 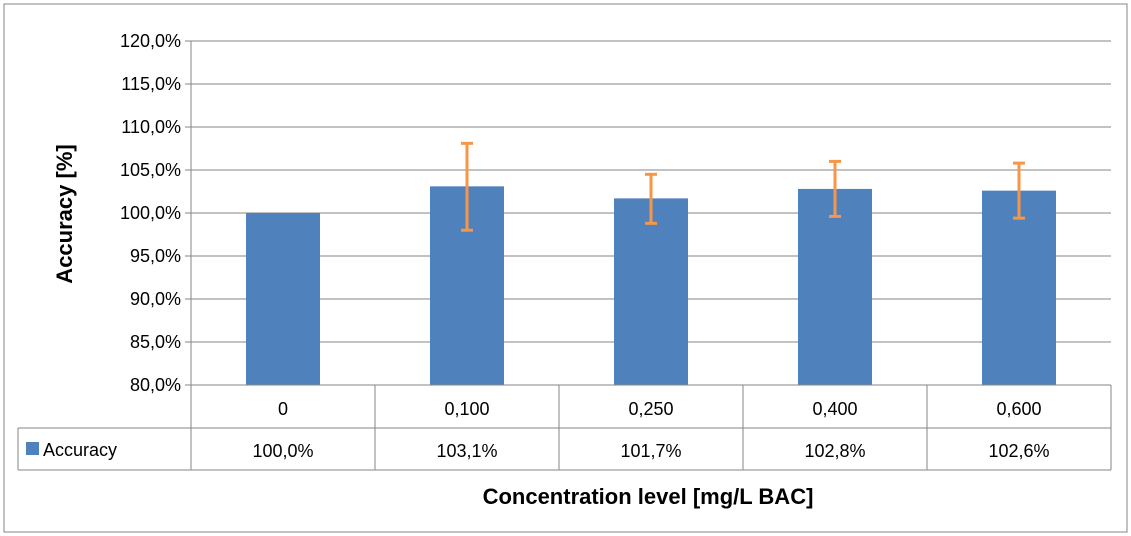 What do you see at coordinates (155, 342) in the screenshot?
I see `y-tick-label: 85,0%` at bounding box center [155, 342].